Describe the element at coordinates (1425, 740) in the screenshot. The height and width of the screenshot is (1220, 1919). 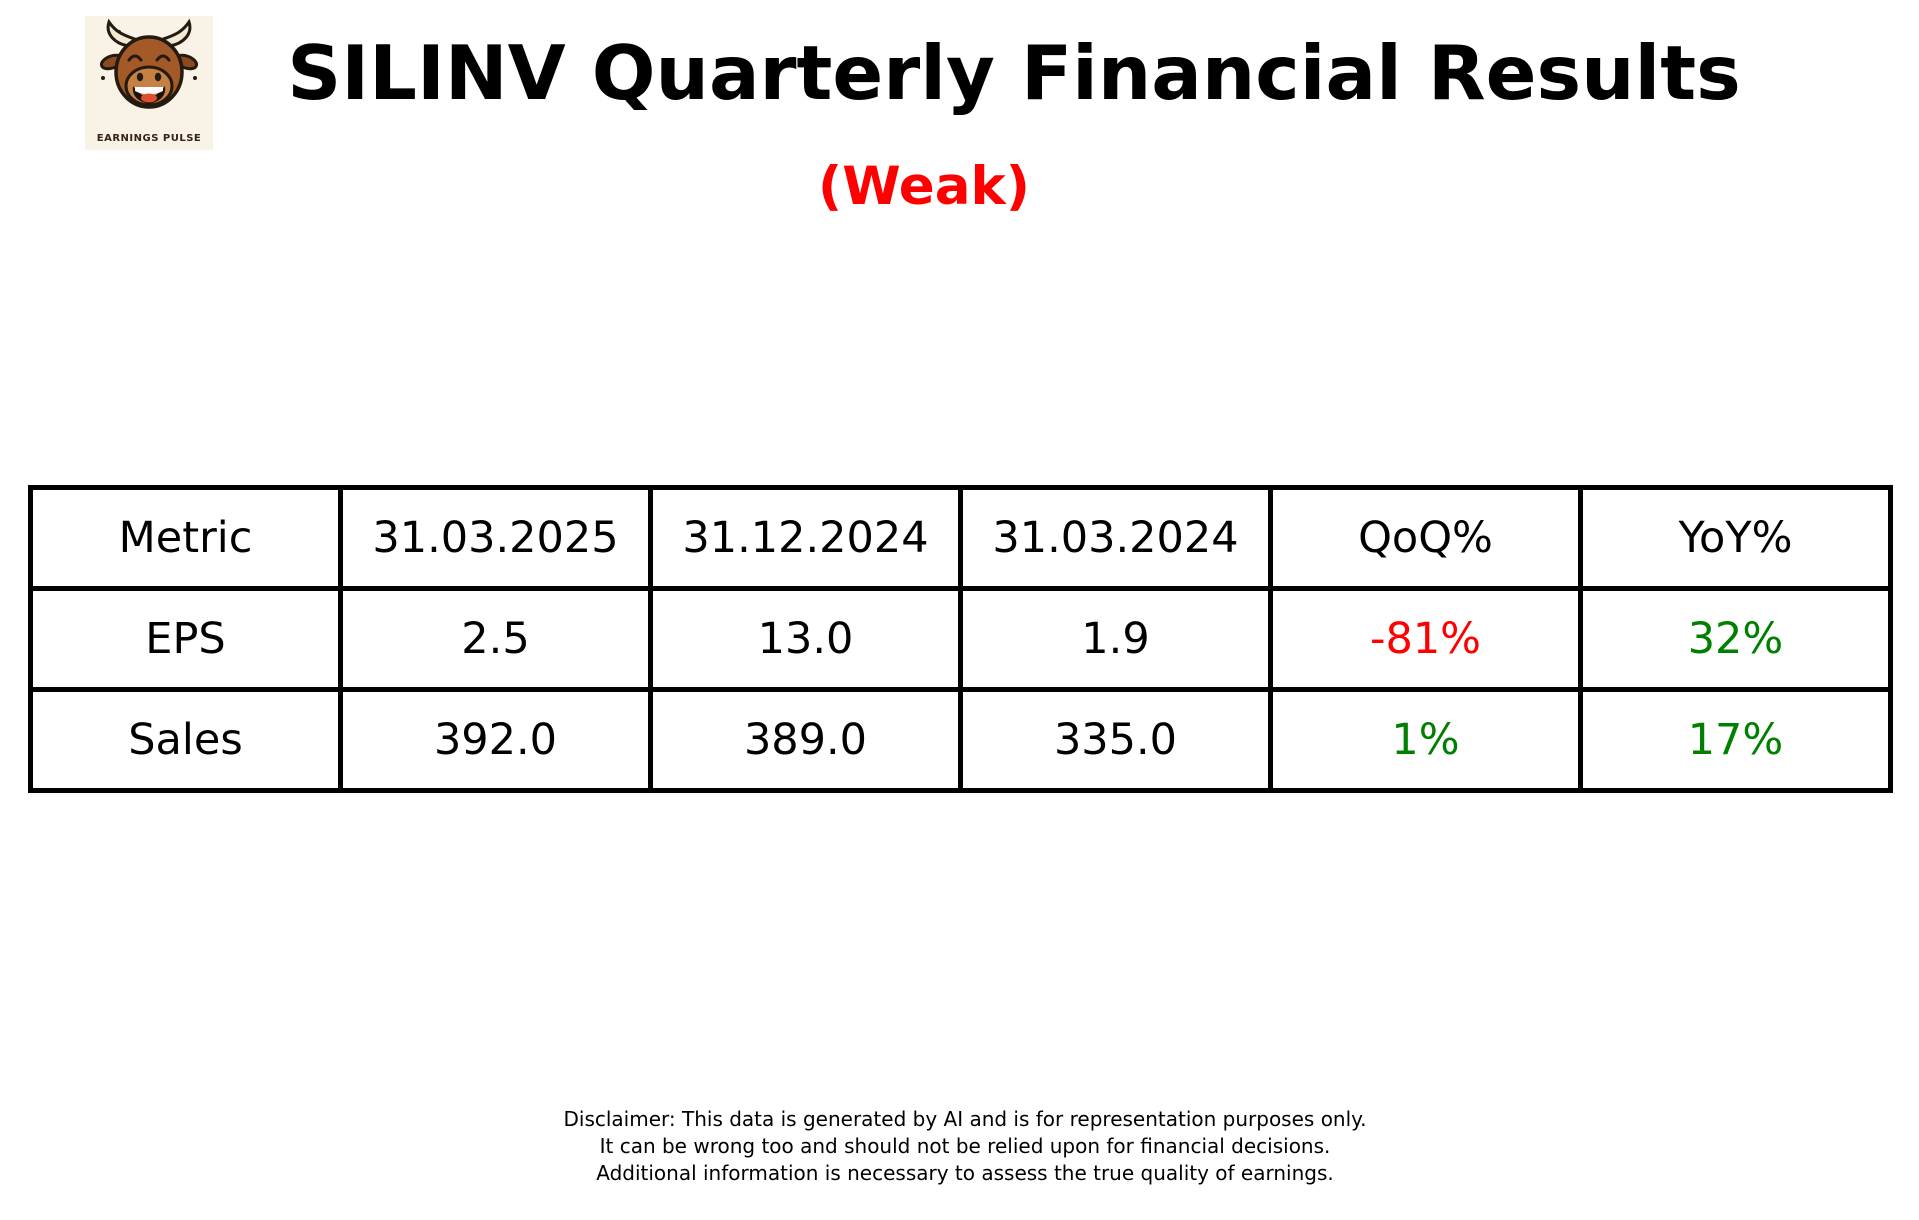
I see `qoq-cell: 1%` at that location.